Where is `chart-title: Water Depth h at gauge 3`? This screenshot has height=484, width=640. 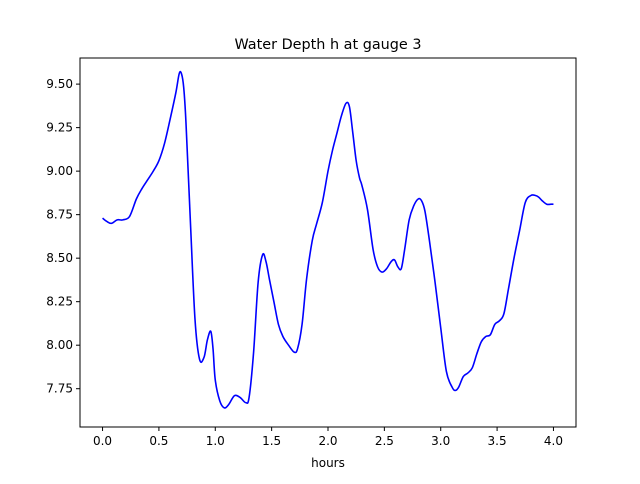
chart-title: Water Depth h at gauge 3 is located at coordinates (327, 45).